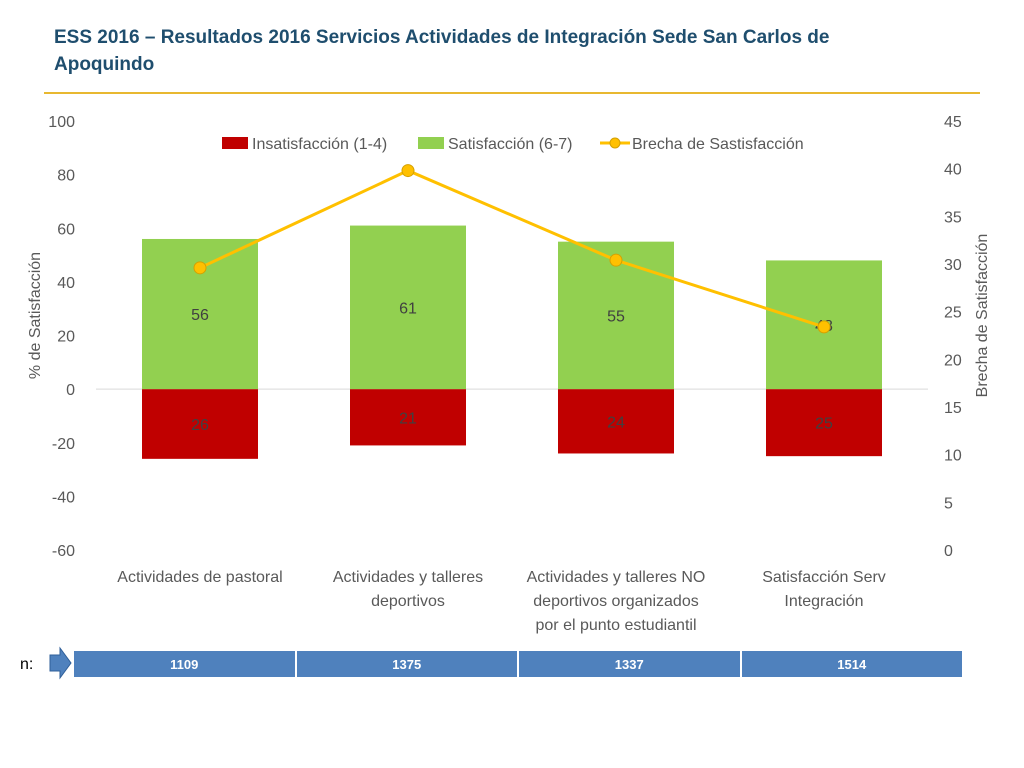 The image size is (1024, 768). What do you see at coordinates (63, 497) in the screenshot?
I see `y-tick-label: -40` at bounding box center [63, 497].